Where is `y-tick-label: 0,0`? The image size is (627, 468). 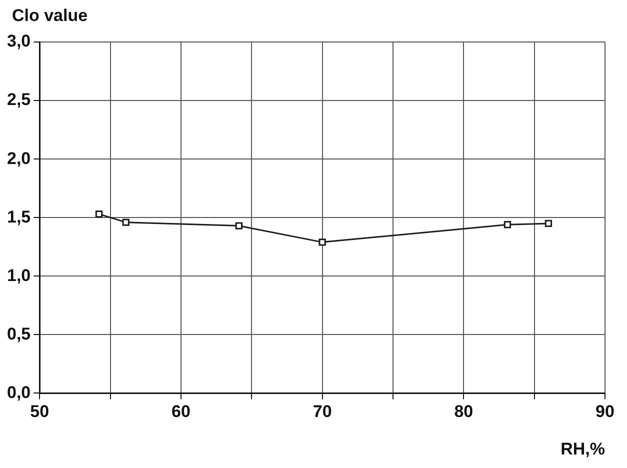
y-tick-label: 0,0 is located at coordinates (18, 392).